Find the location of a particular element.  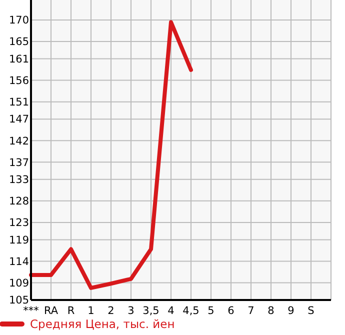

y-tick-label: 165 is located at coordinates (18, 42).